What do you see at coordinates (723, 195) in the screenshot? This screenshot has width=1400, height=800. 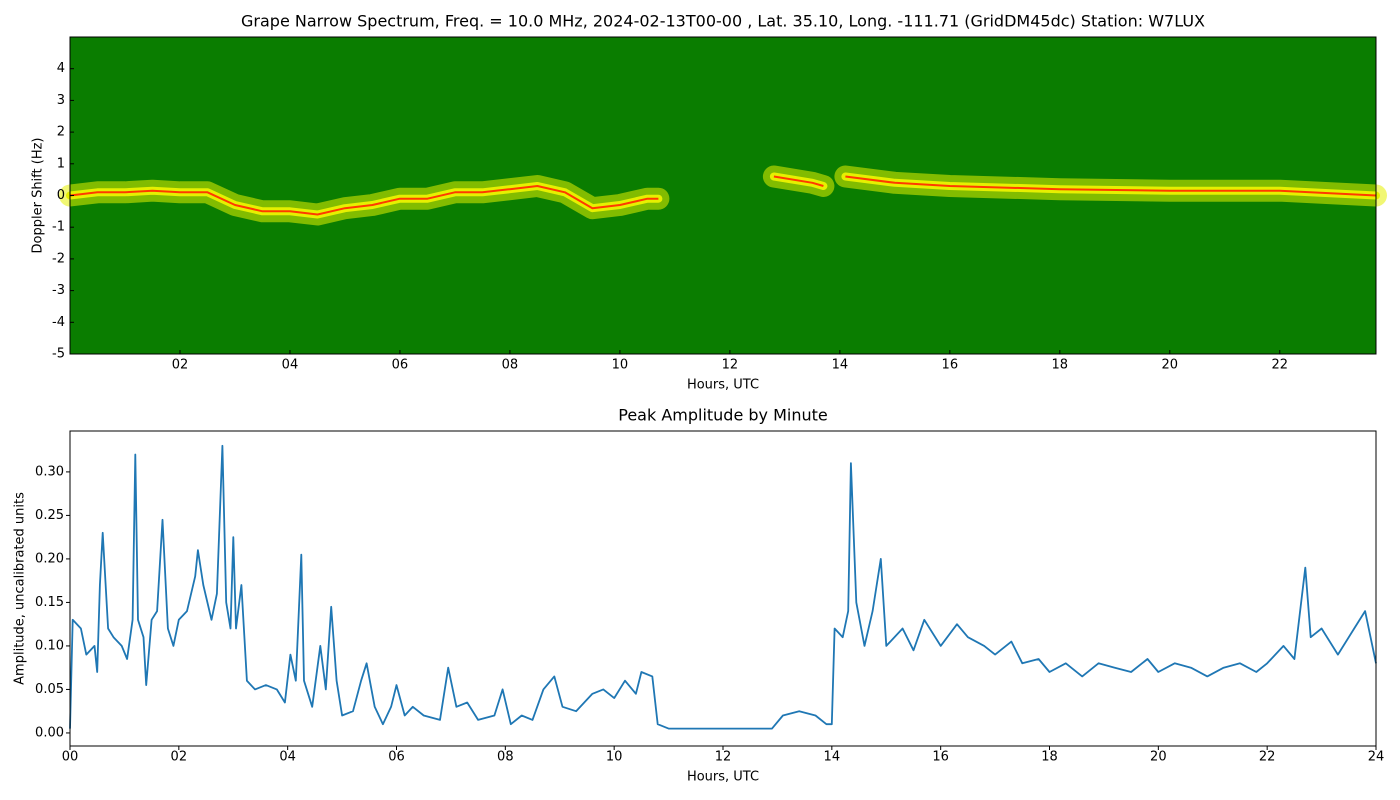 I see `doppler-peak` at bounding box center [723, 195].